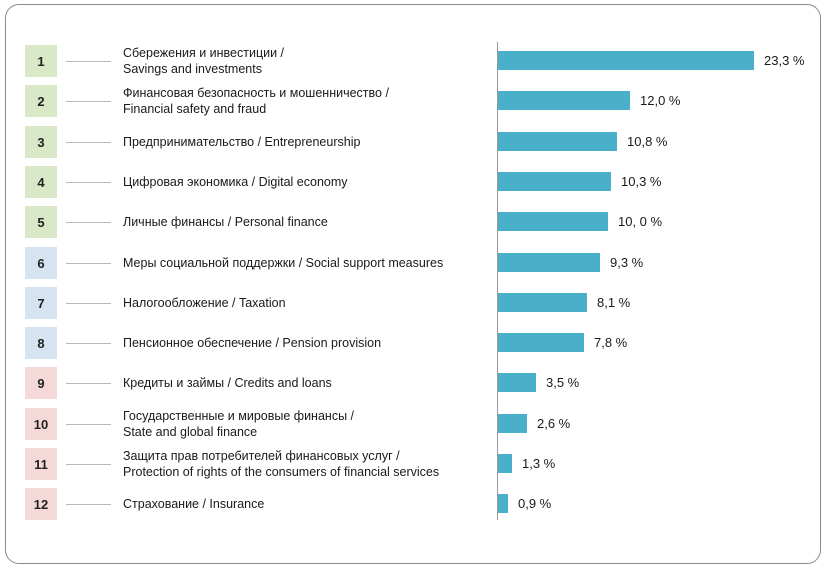 This screenshot has width=827, height=570. What do you see at coordinates (235, 182) in the screenshot?
I see `category-label-line: Цифровая экономика / Digital economy` at bounding box center [235, 182].